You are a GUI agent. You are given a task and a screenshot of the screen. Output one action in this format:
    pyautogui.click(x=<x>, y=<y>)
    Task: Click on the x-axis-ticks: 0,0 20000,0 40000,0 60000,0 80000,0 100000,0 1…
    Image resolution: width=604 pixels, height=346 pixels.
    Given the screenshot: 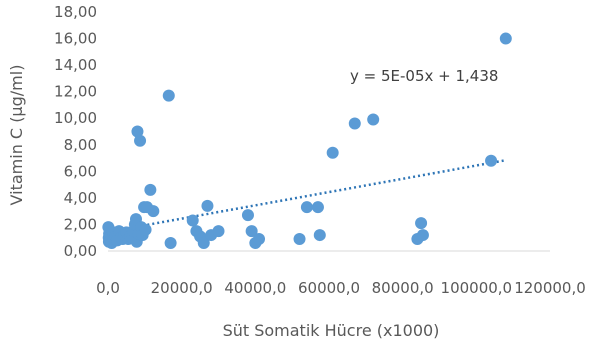 What is the action you would take?
    pyautogui.click(x=341, y=288)
    